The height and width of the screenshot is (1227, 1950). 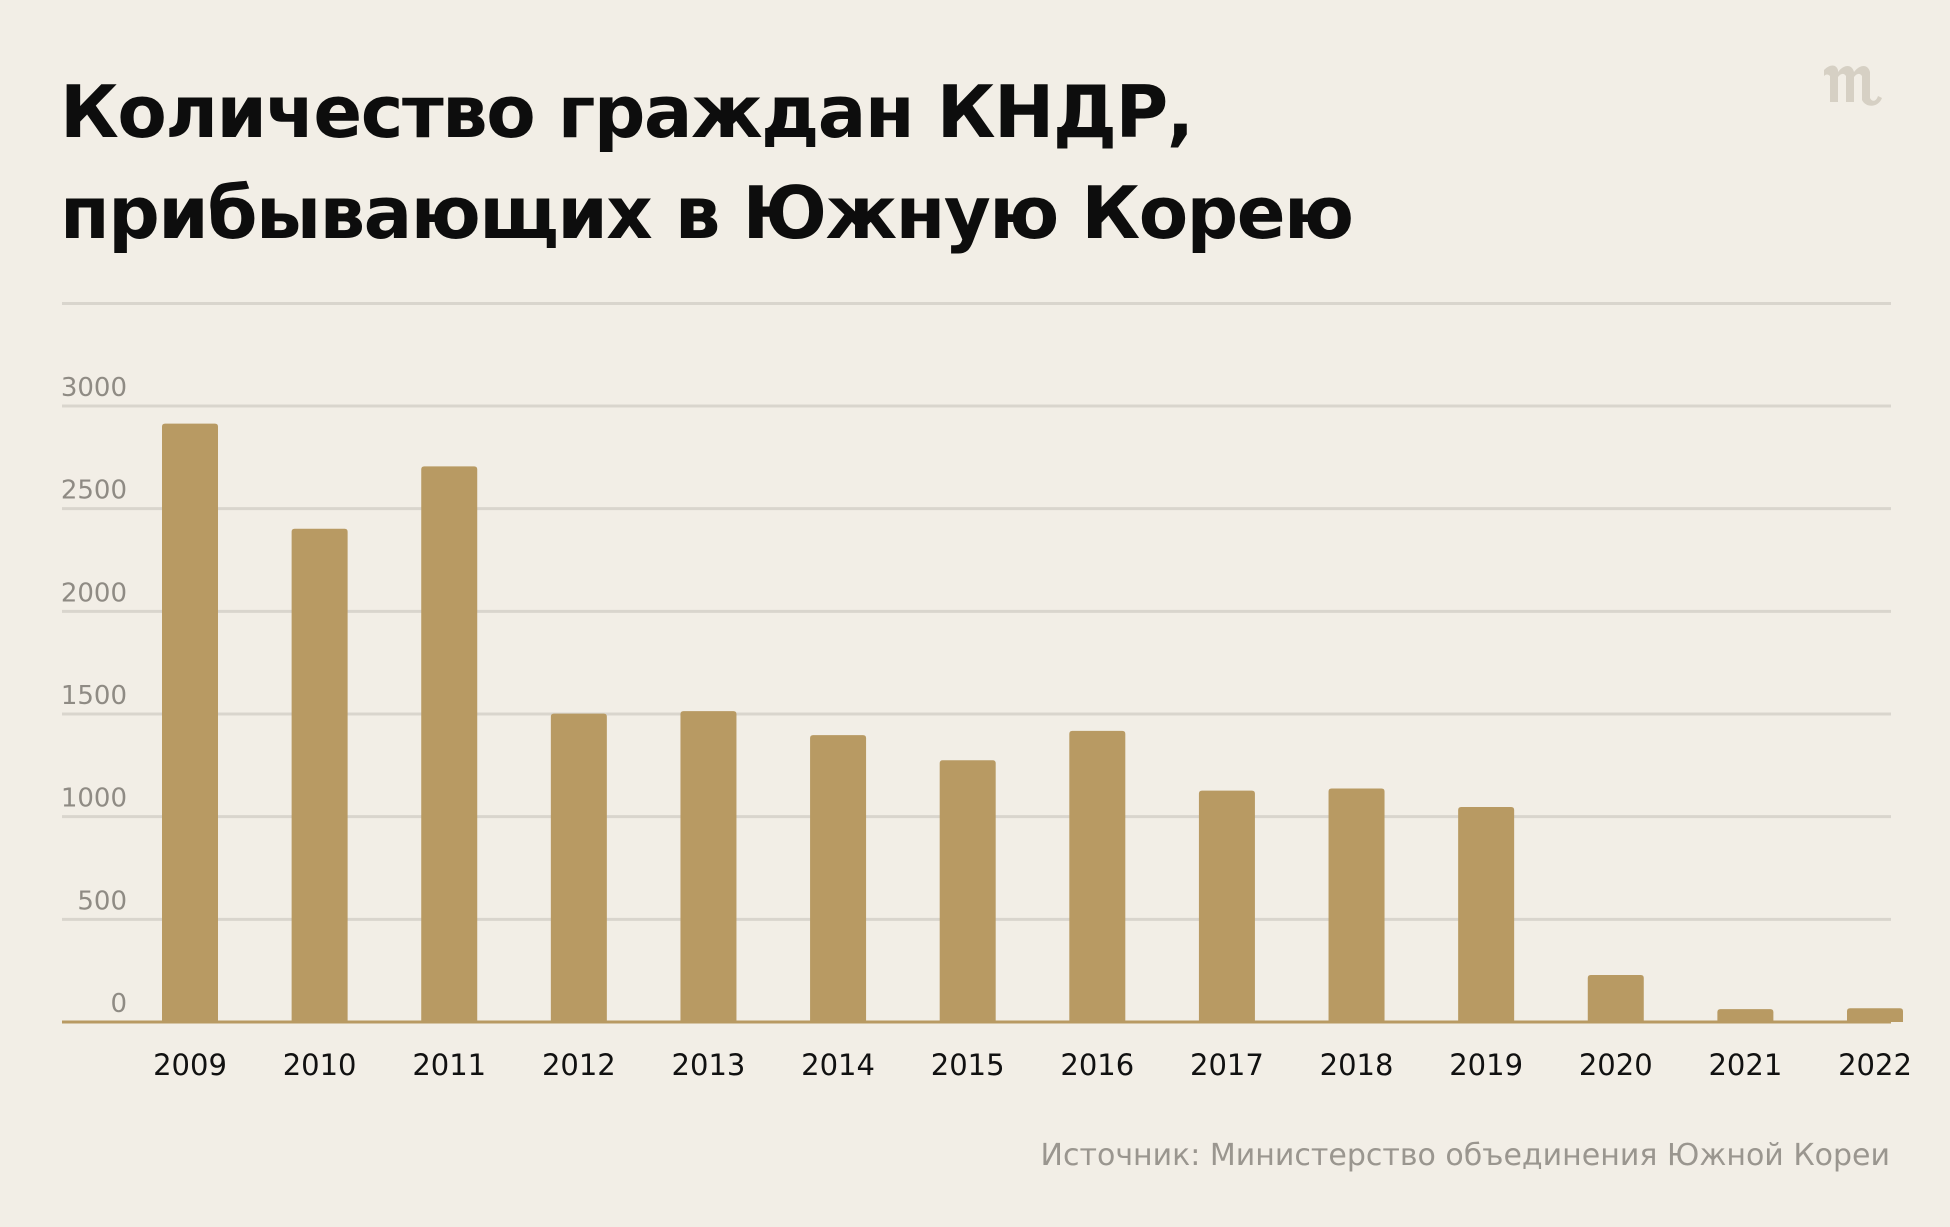 What do you see at coordinates (627, 112) in the screenshot?
I see `chart-title-line-1: Количество граждан КНДР,` at bounding box center [627, 112].